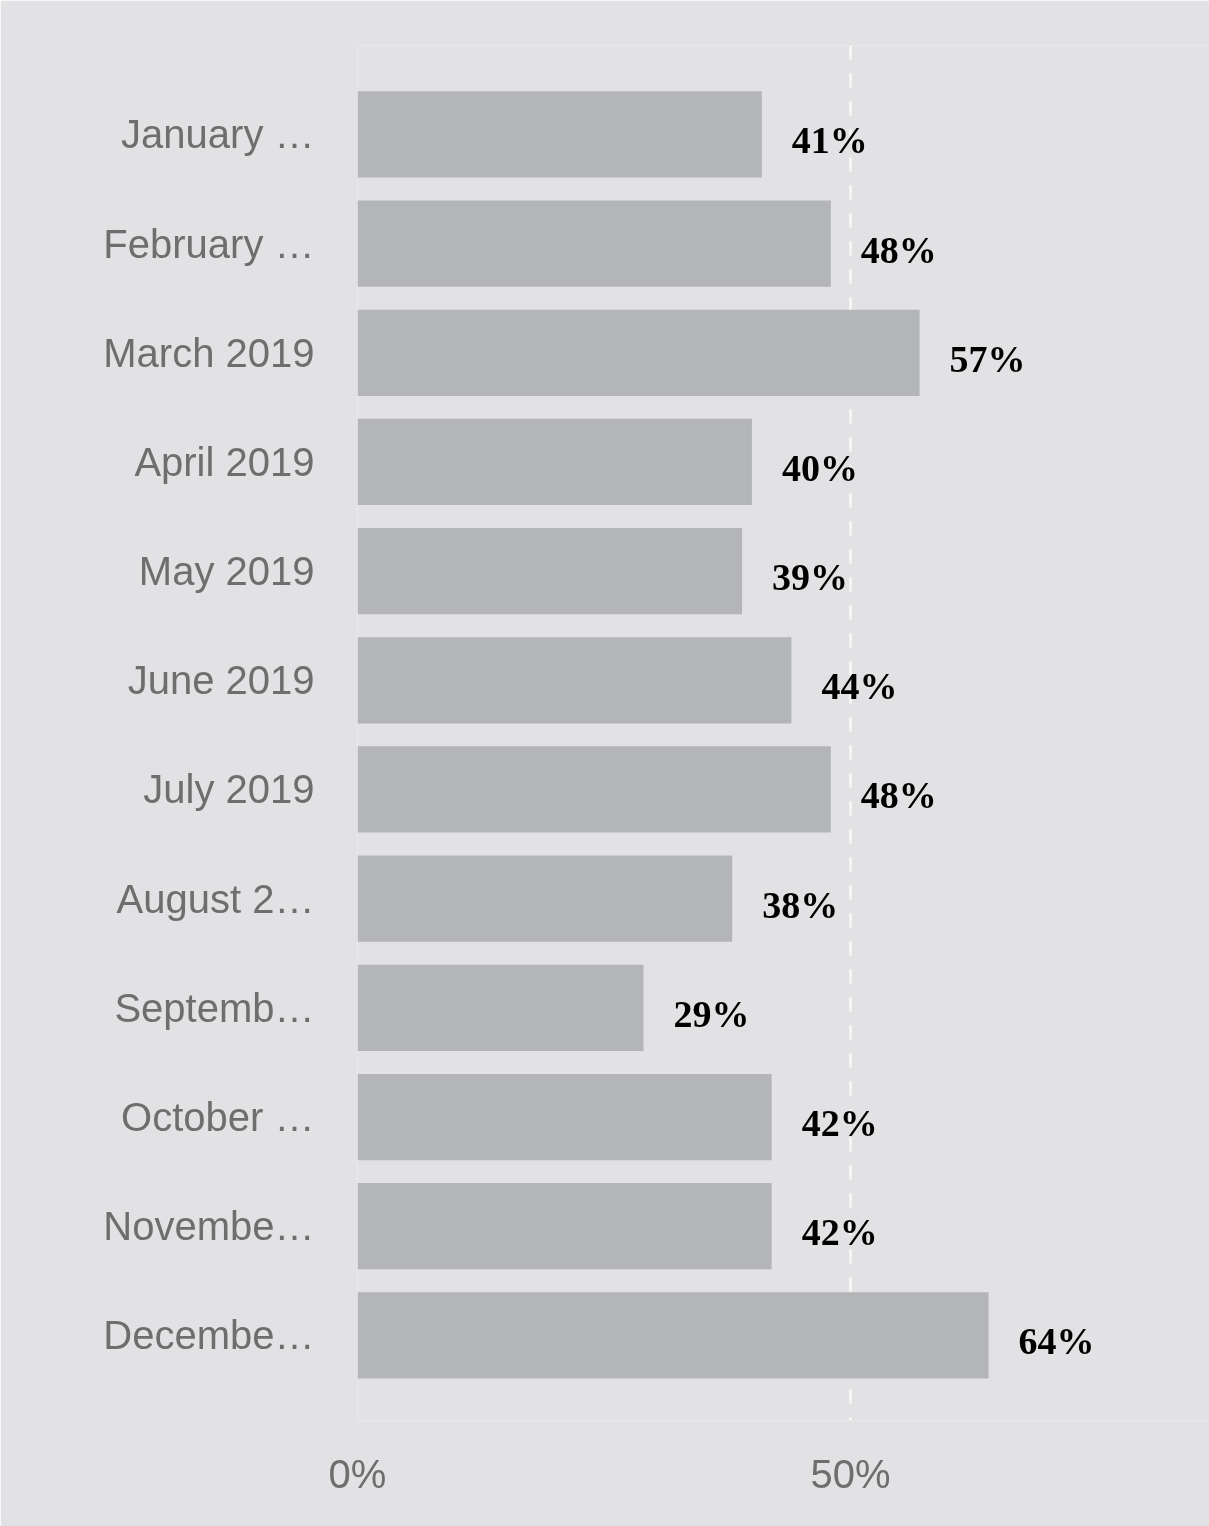  Describe the element at coordinates (859, 686) in the screenshot. I see `data-label: 44%` at that location.